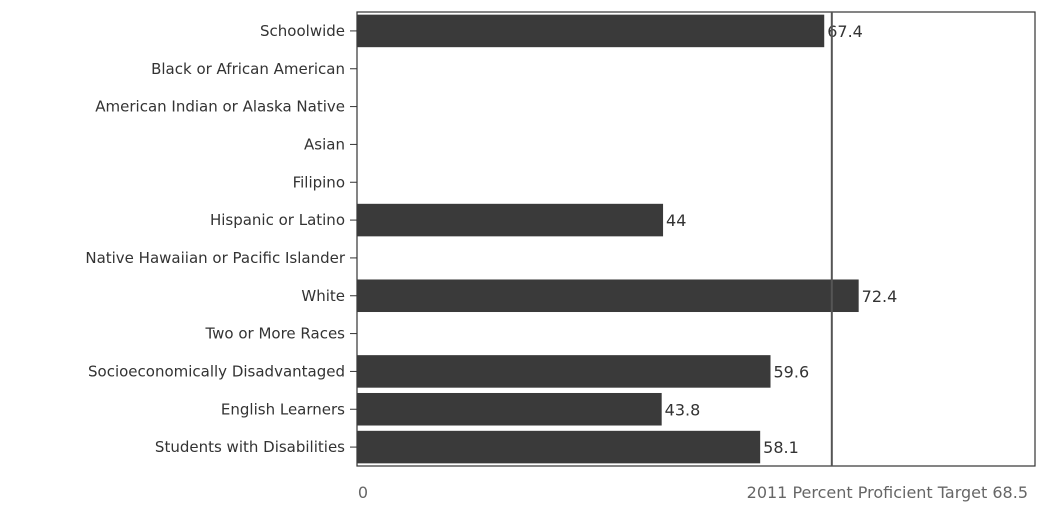  What do you see at coordinates (510, 220) in the screenshot?
I see `bar-hispanic-or-latino` at bounding box center [510, 220].